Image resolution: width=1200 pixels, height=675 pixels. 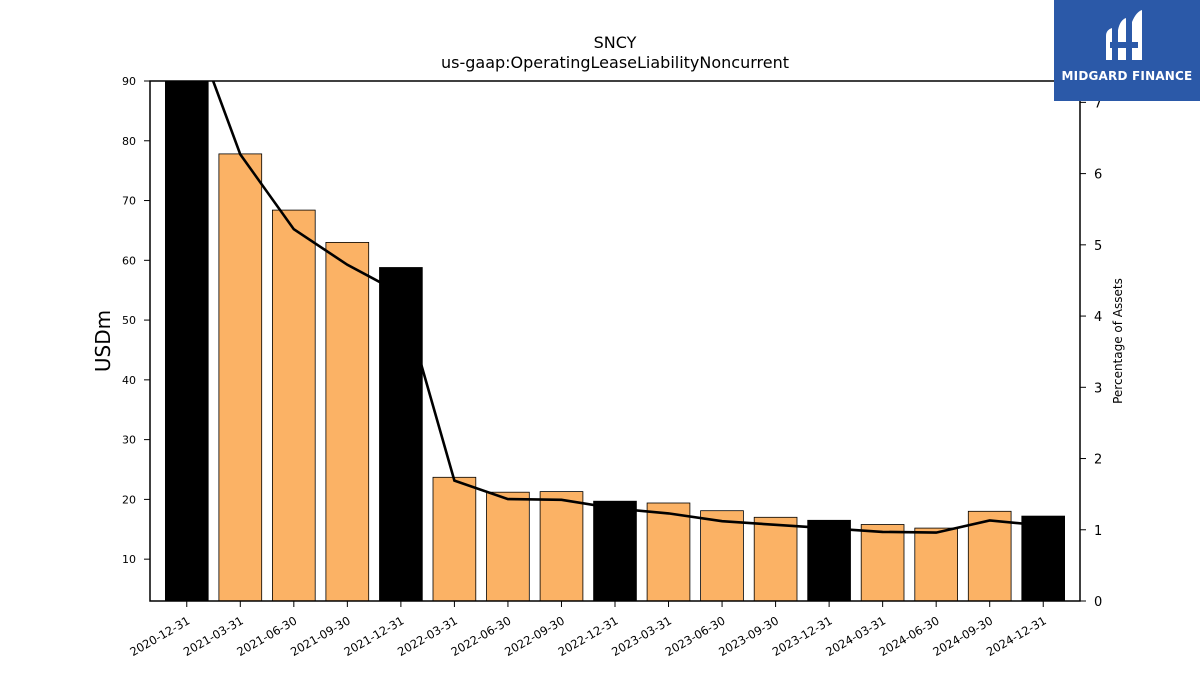 I want to click on y-tick-label: 90, so click(x=129, y=81).